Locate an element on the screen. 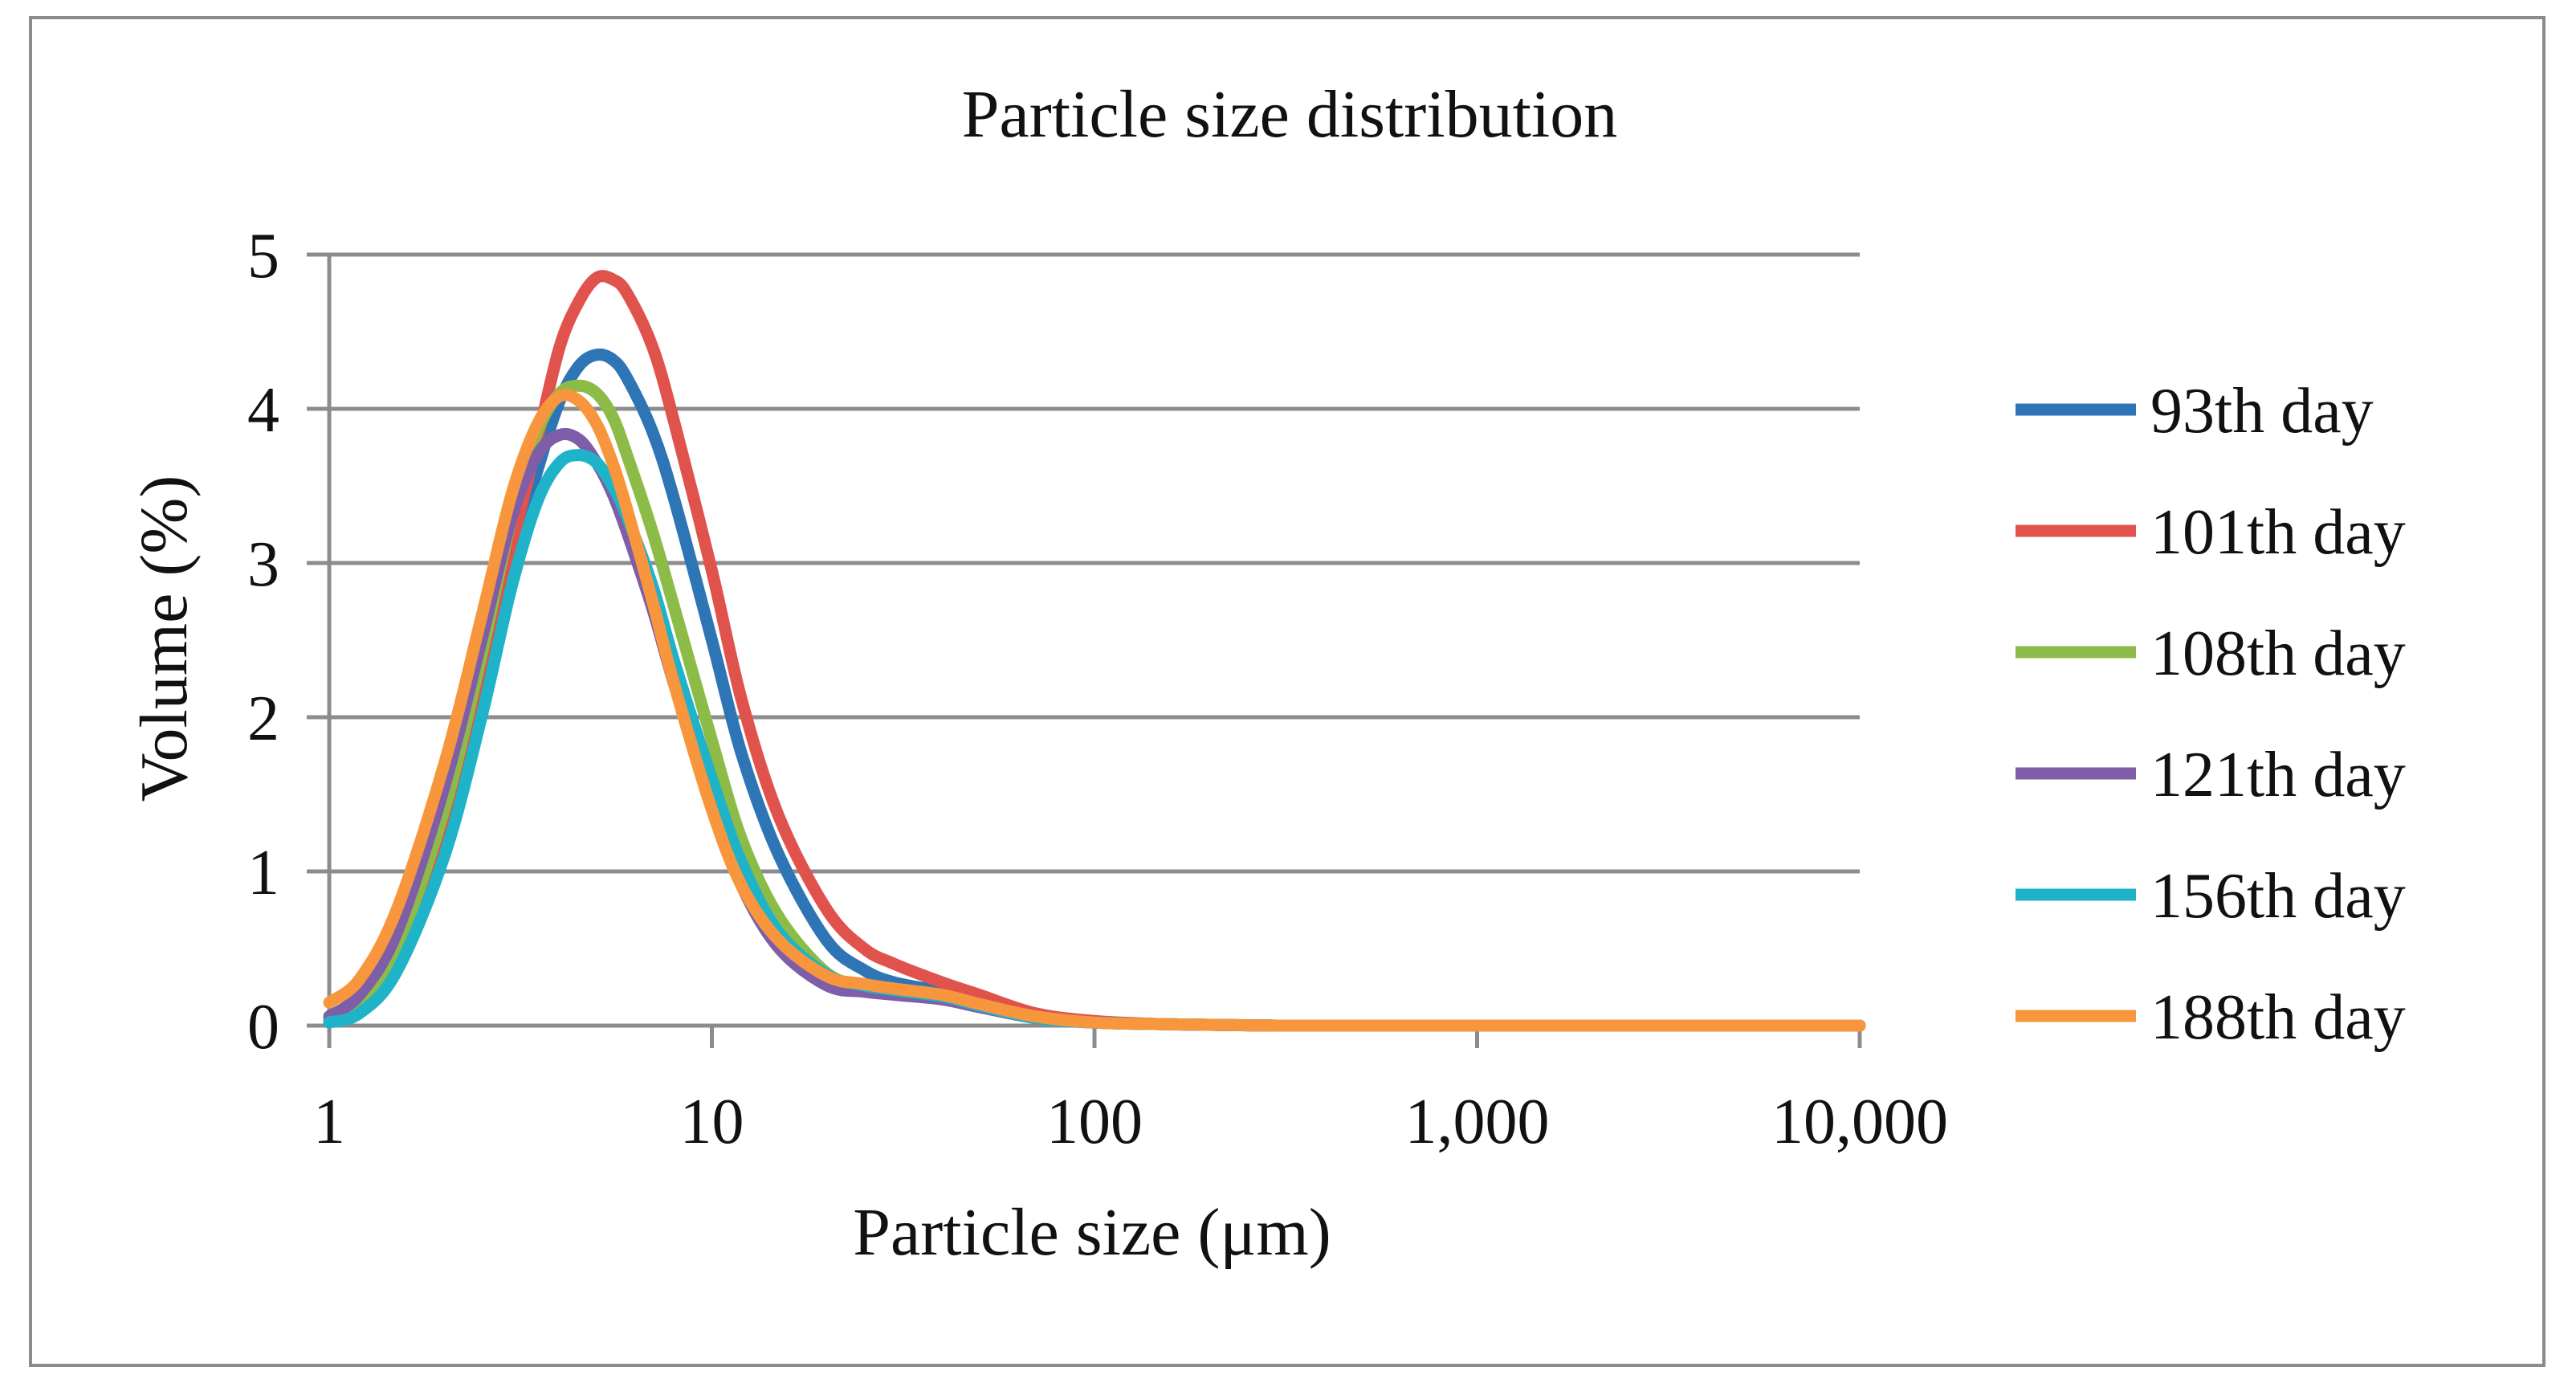 This screenshot has height=1379, width=2576. y-tick-label: 4 is located at coordinates (263, 410).